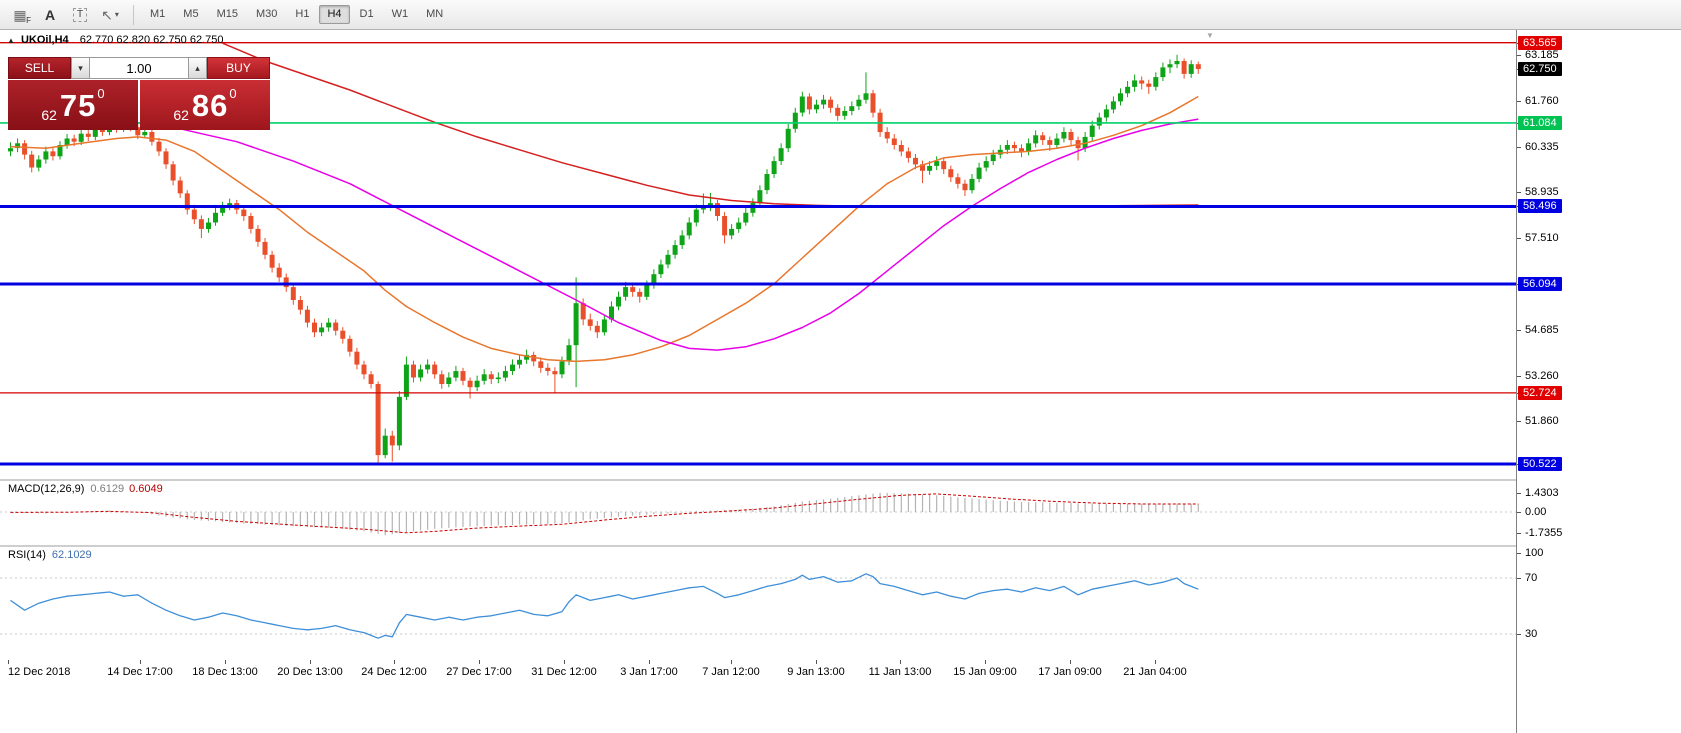 Image resolution: width=1681 pixels, height=733 pixels. What do you see at coordinates (394, 672) in the screenshot?
I see `time-label: 24 Dec 12:00` at bounding box center [394, 672].